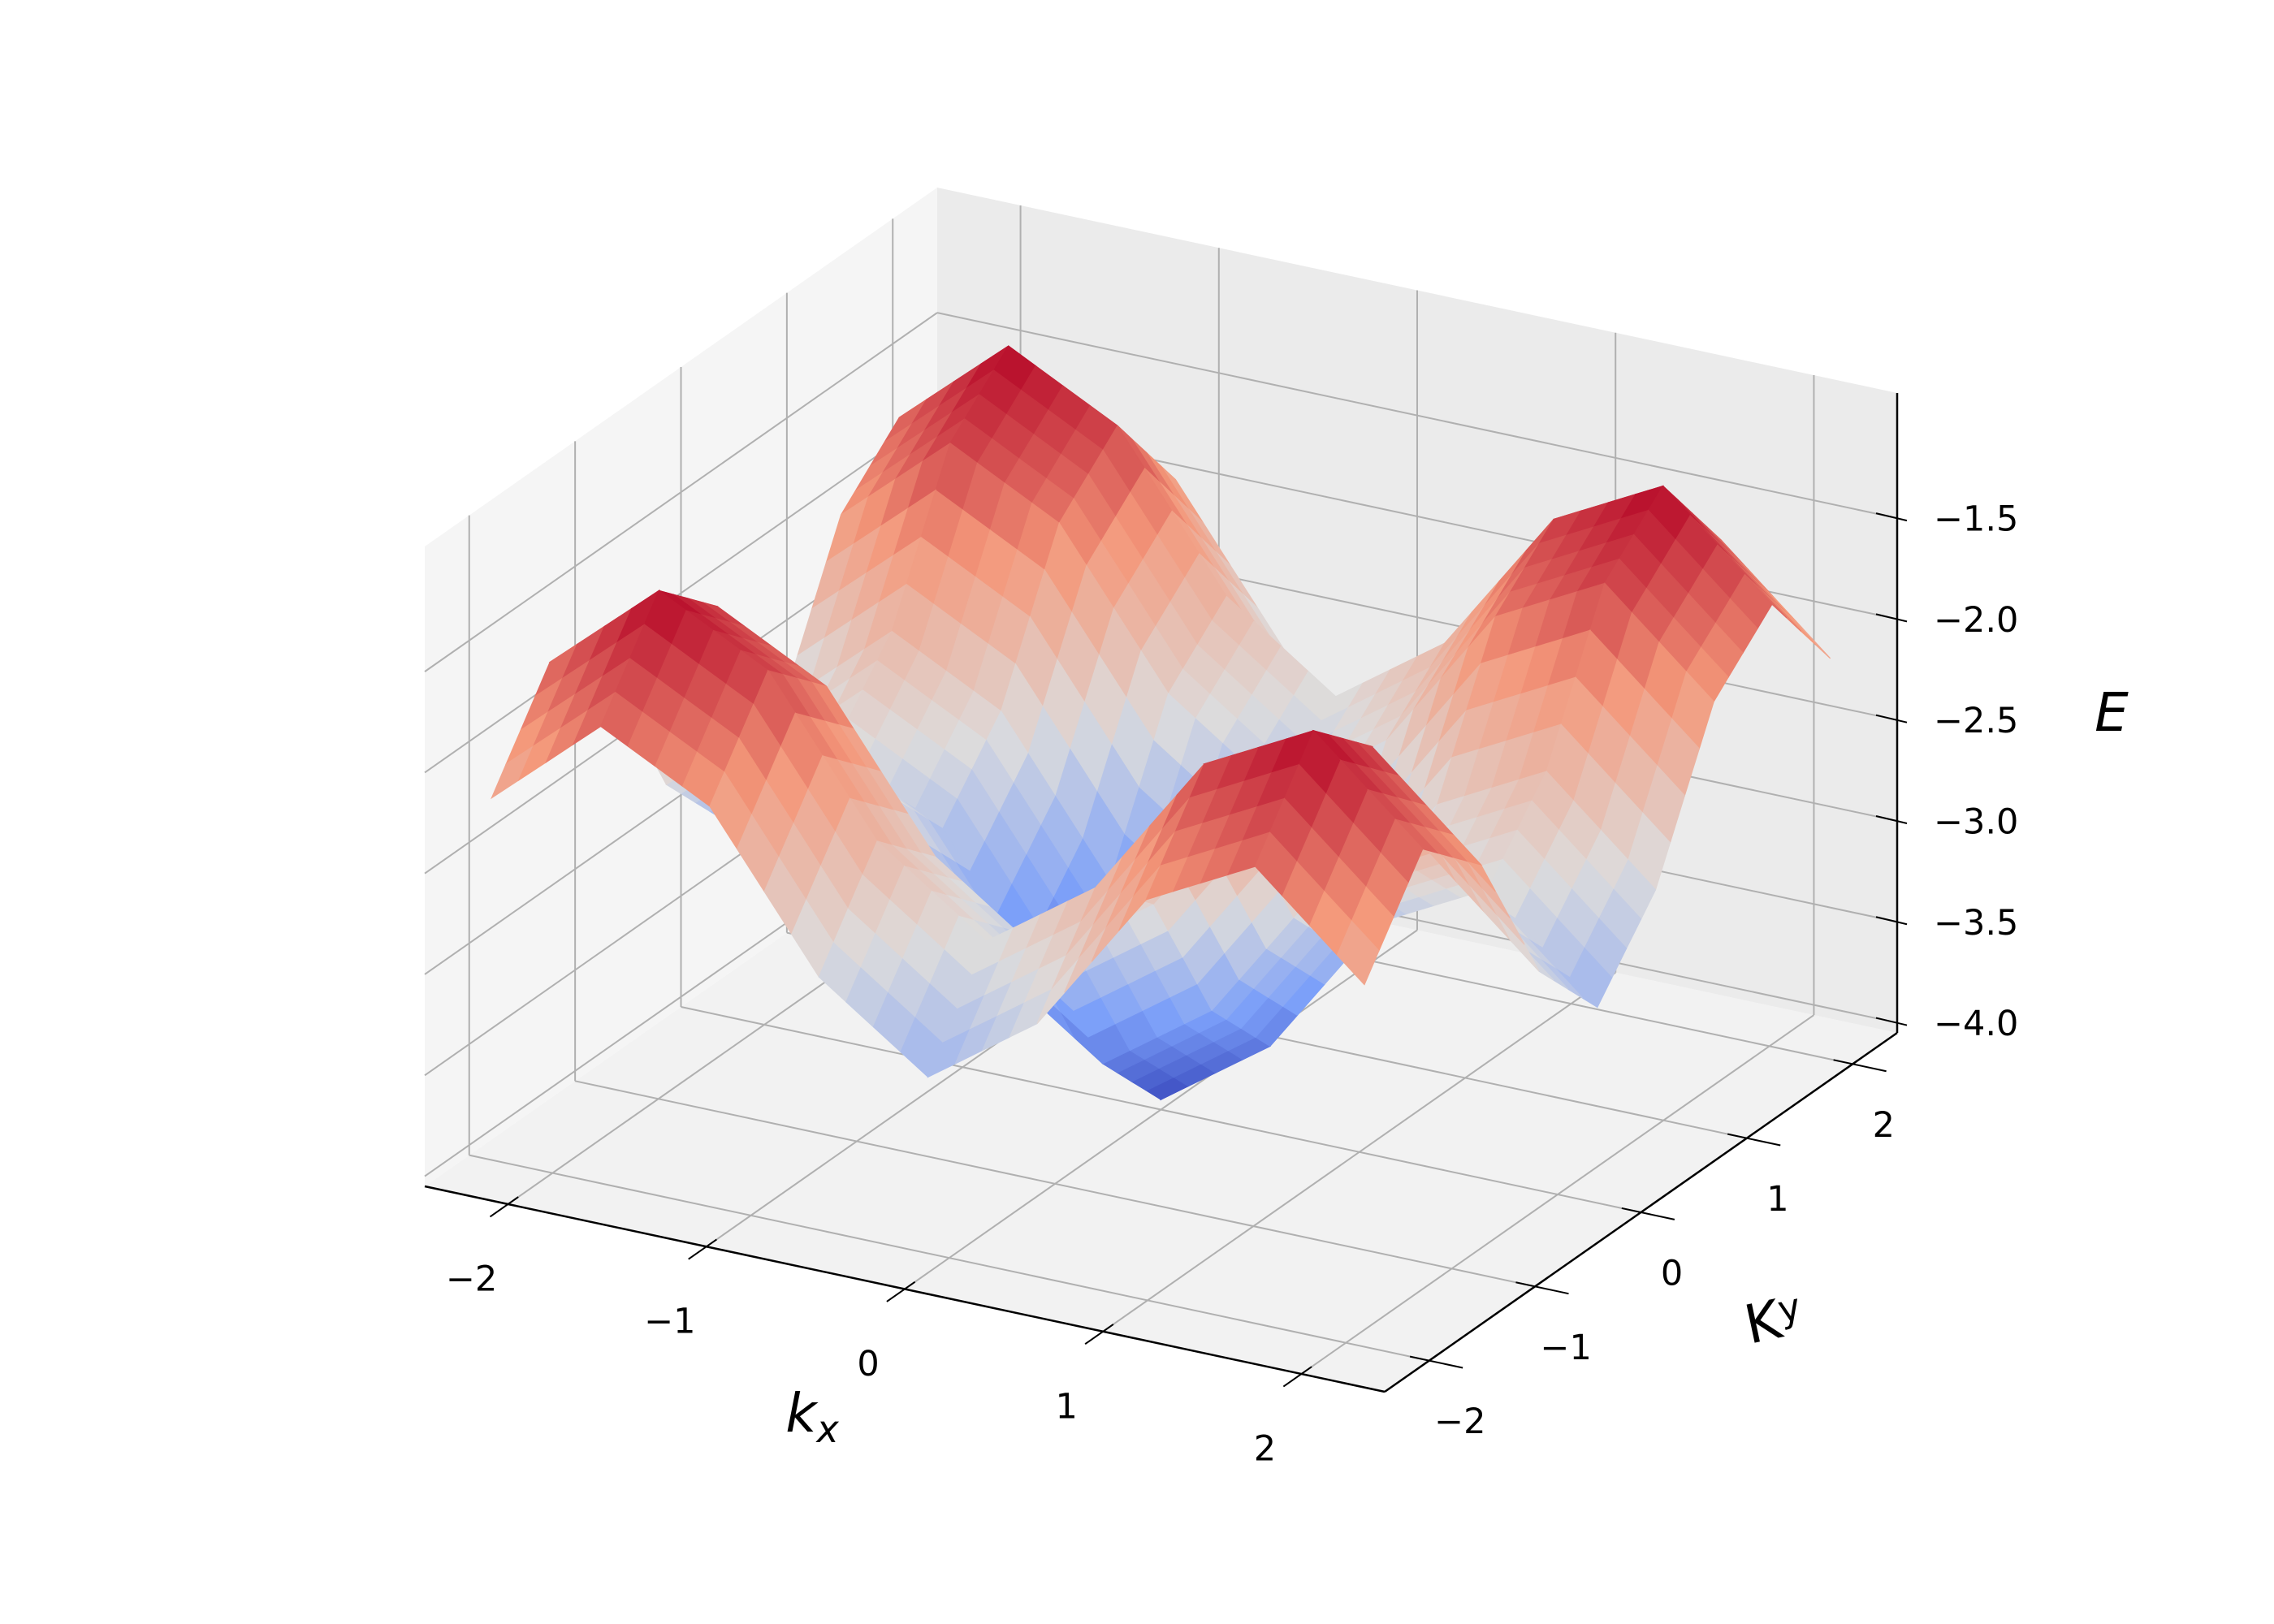 This screenshot has width=2274, height=1624. Describe the element at coordinates (471, 1279) in the screenshot. I see `x-tick-label: −2` at that location.